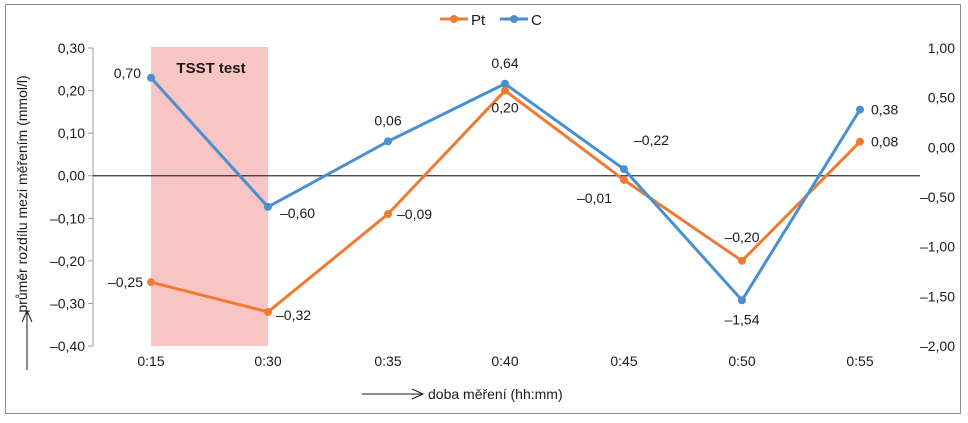  What do you see at coordinates (267, 361) in the screenshot?
I see `x-axis-tick-label: 0:30` at bounding box center [267, 361].